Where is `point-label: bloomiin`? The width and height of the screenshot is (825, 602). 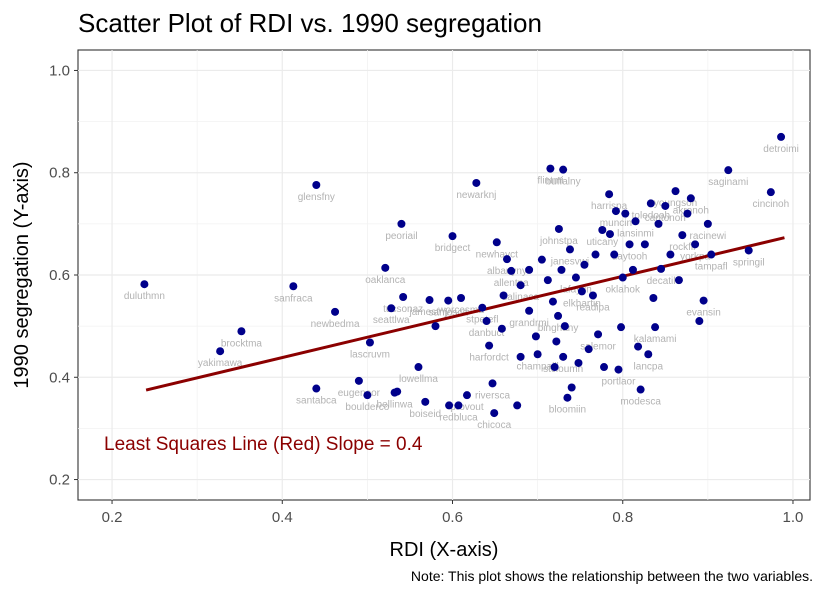 point-label: bloomiin is located at coordinates (567, 410).